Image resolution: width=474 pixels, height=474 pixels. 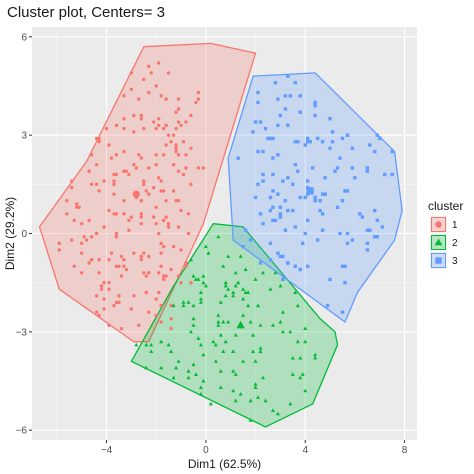 What do you see at coordinates (455, 225) in the screenshot?
I see `legend-label-1: 1` at bounding box center [455, 225].